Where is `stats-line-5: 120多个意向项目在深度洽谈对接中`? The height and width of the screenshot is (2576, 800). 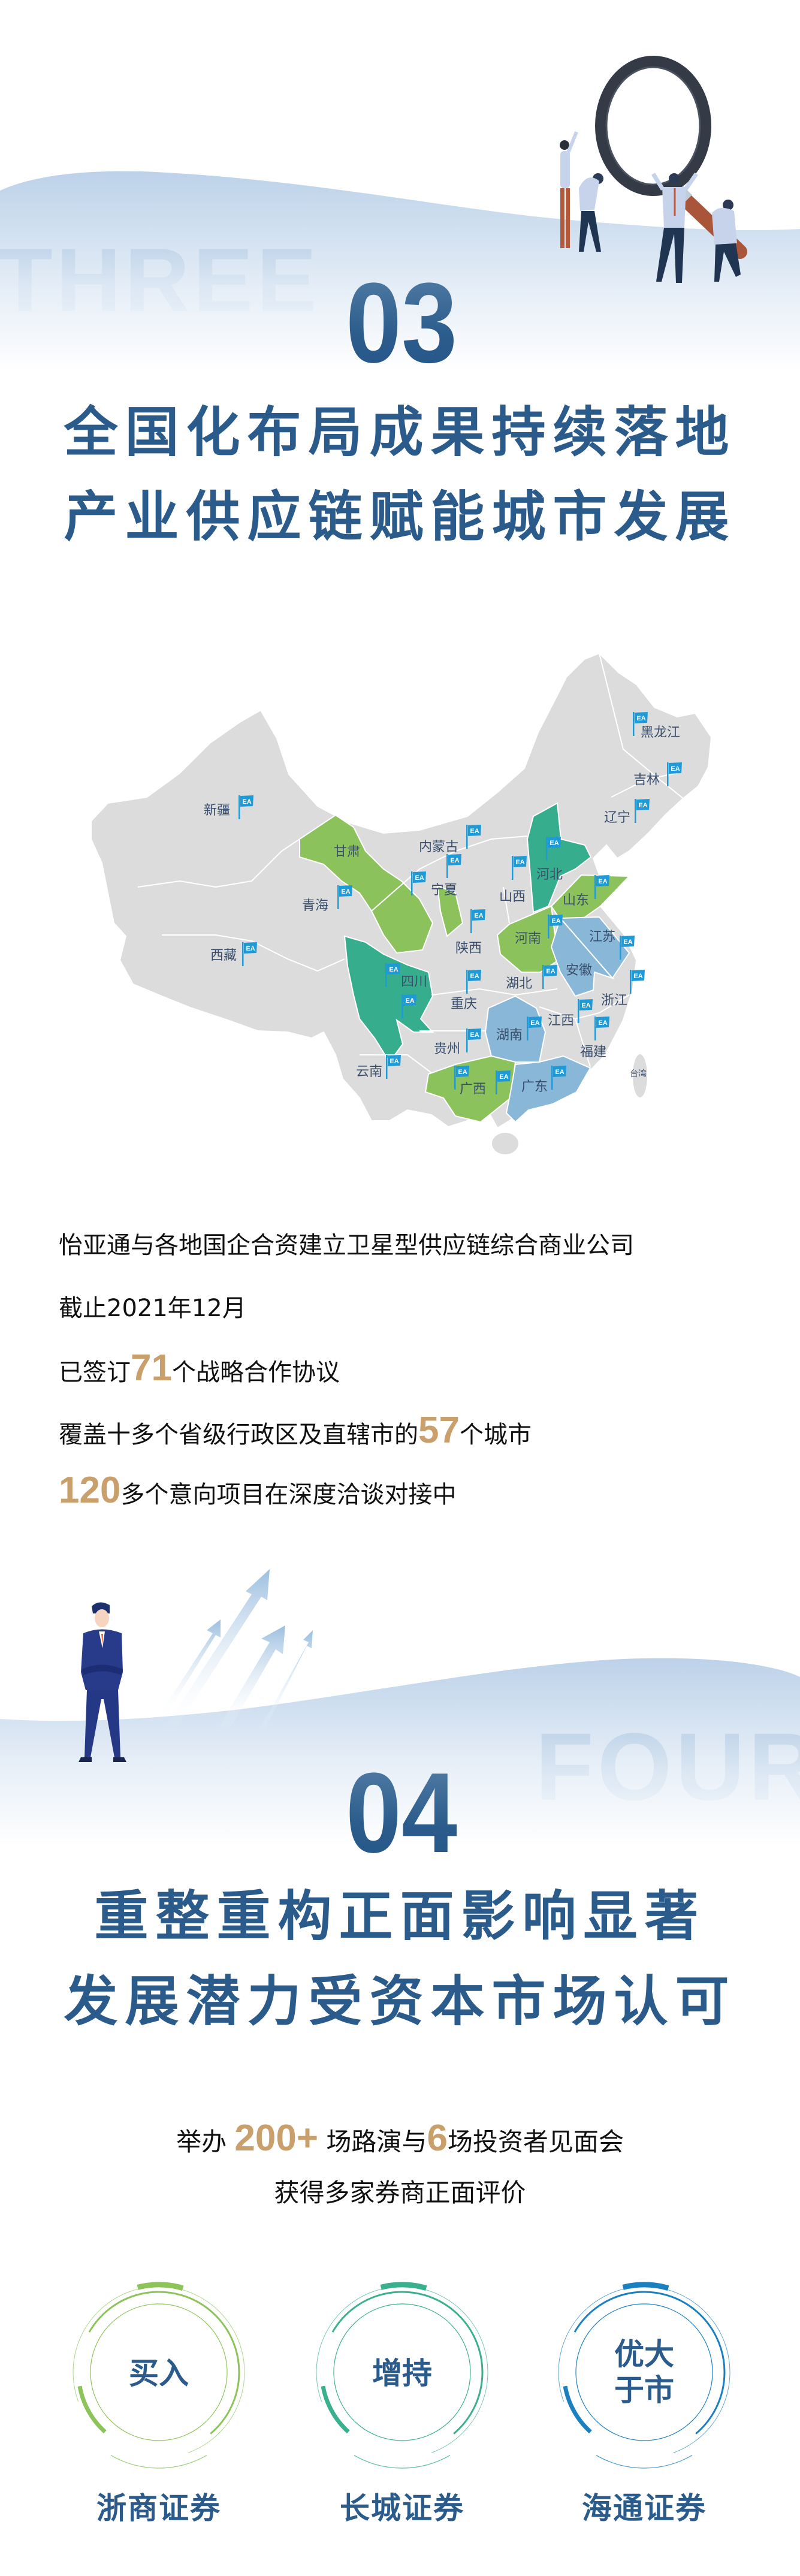
stats-line-5: 120多个意向项目在深度洽谈对接中 is located at coordinates (257, 1491).